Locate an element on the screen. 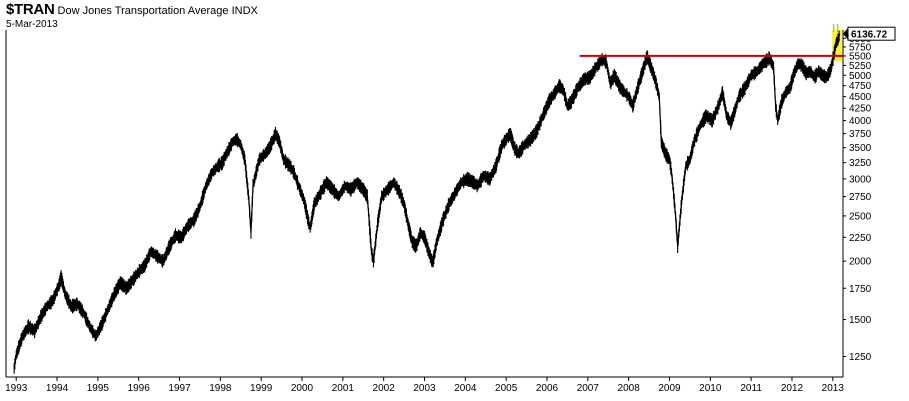 Image resolution: width=909 pixels, height=401 pixels. y-tick-label: 4250 is located at coordinates (860, 109).